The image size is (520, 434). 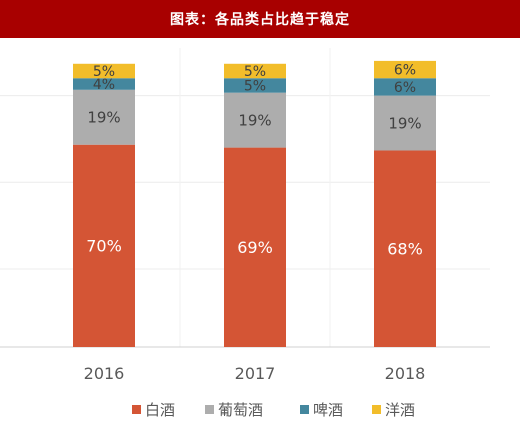 I want to click on bar-grape-wine-2018, so click(x=405, y=123).